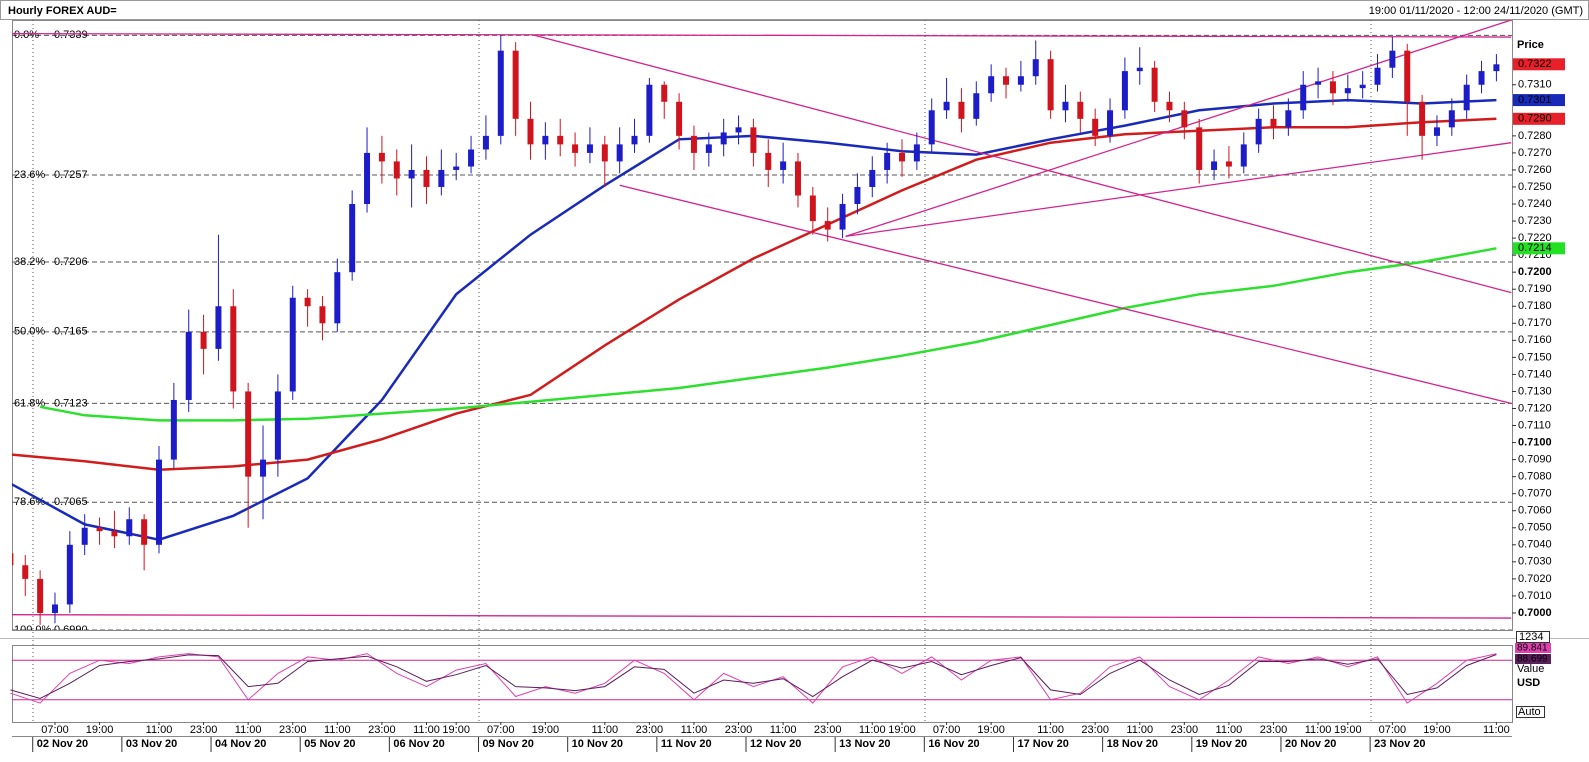 This screenshot has height=762, width=1589. What do you see at coordinates (62, 11) in the screenshot?
I see `chart-title: Hourly FOREX AUD=` at bounding box center [62, 11].